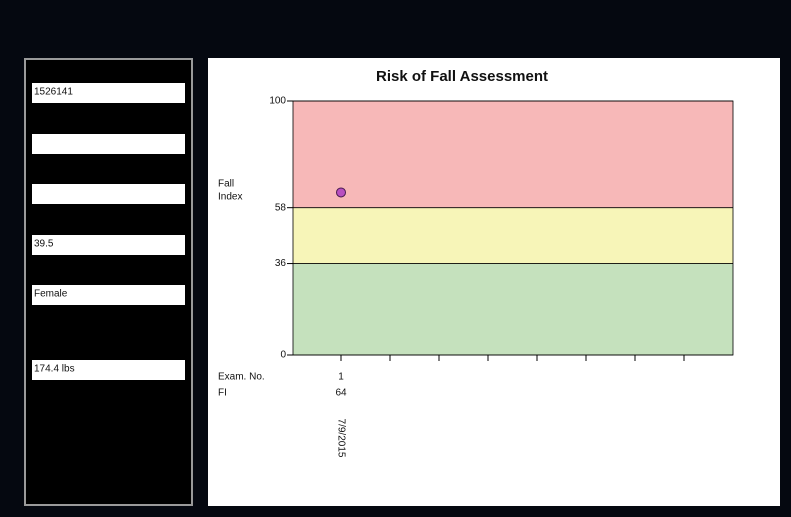 The width and height of the screenshot is (791, 517). Describe the element at coordinates (341, 377) in the screenshot. I see `exam-number: 1` at that location.